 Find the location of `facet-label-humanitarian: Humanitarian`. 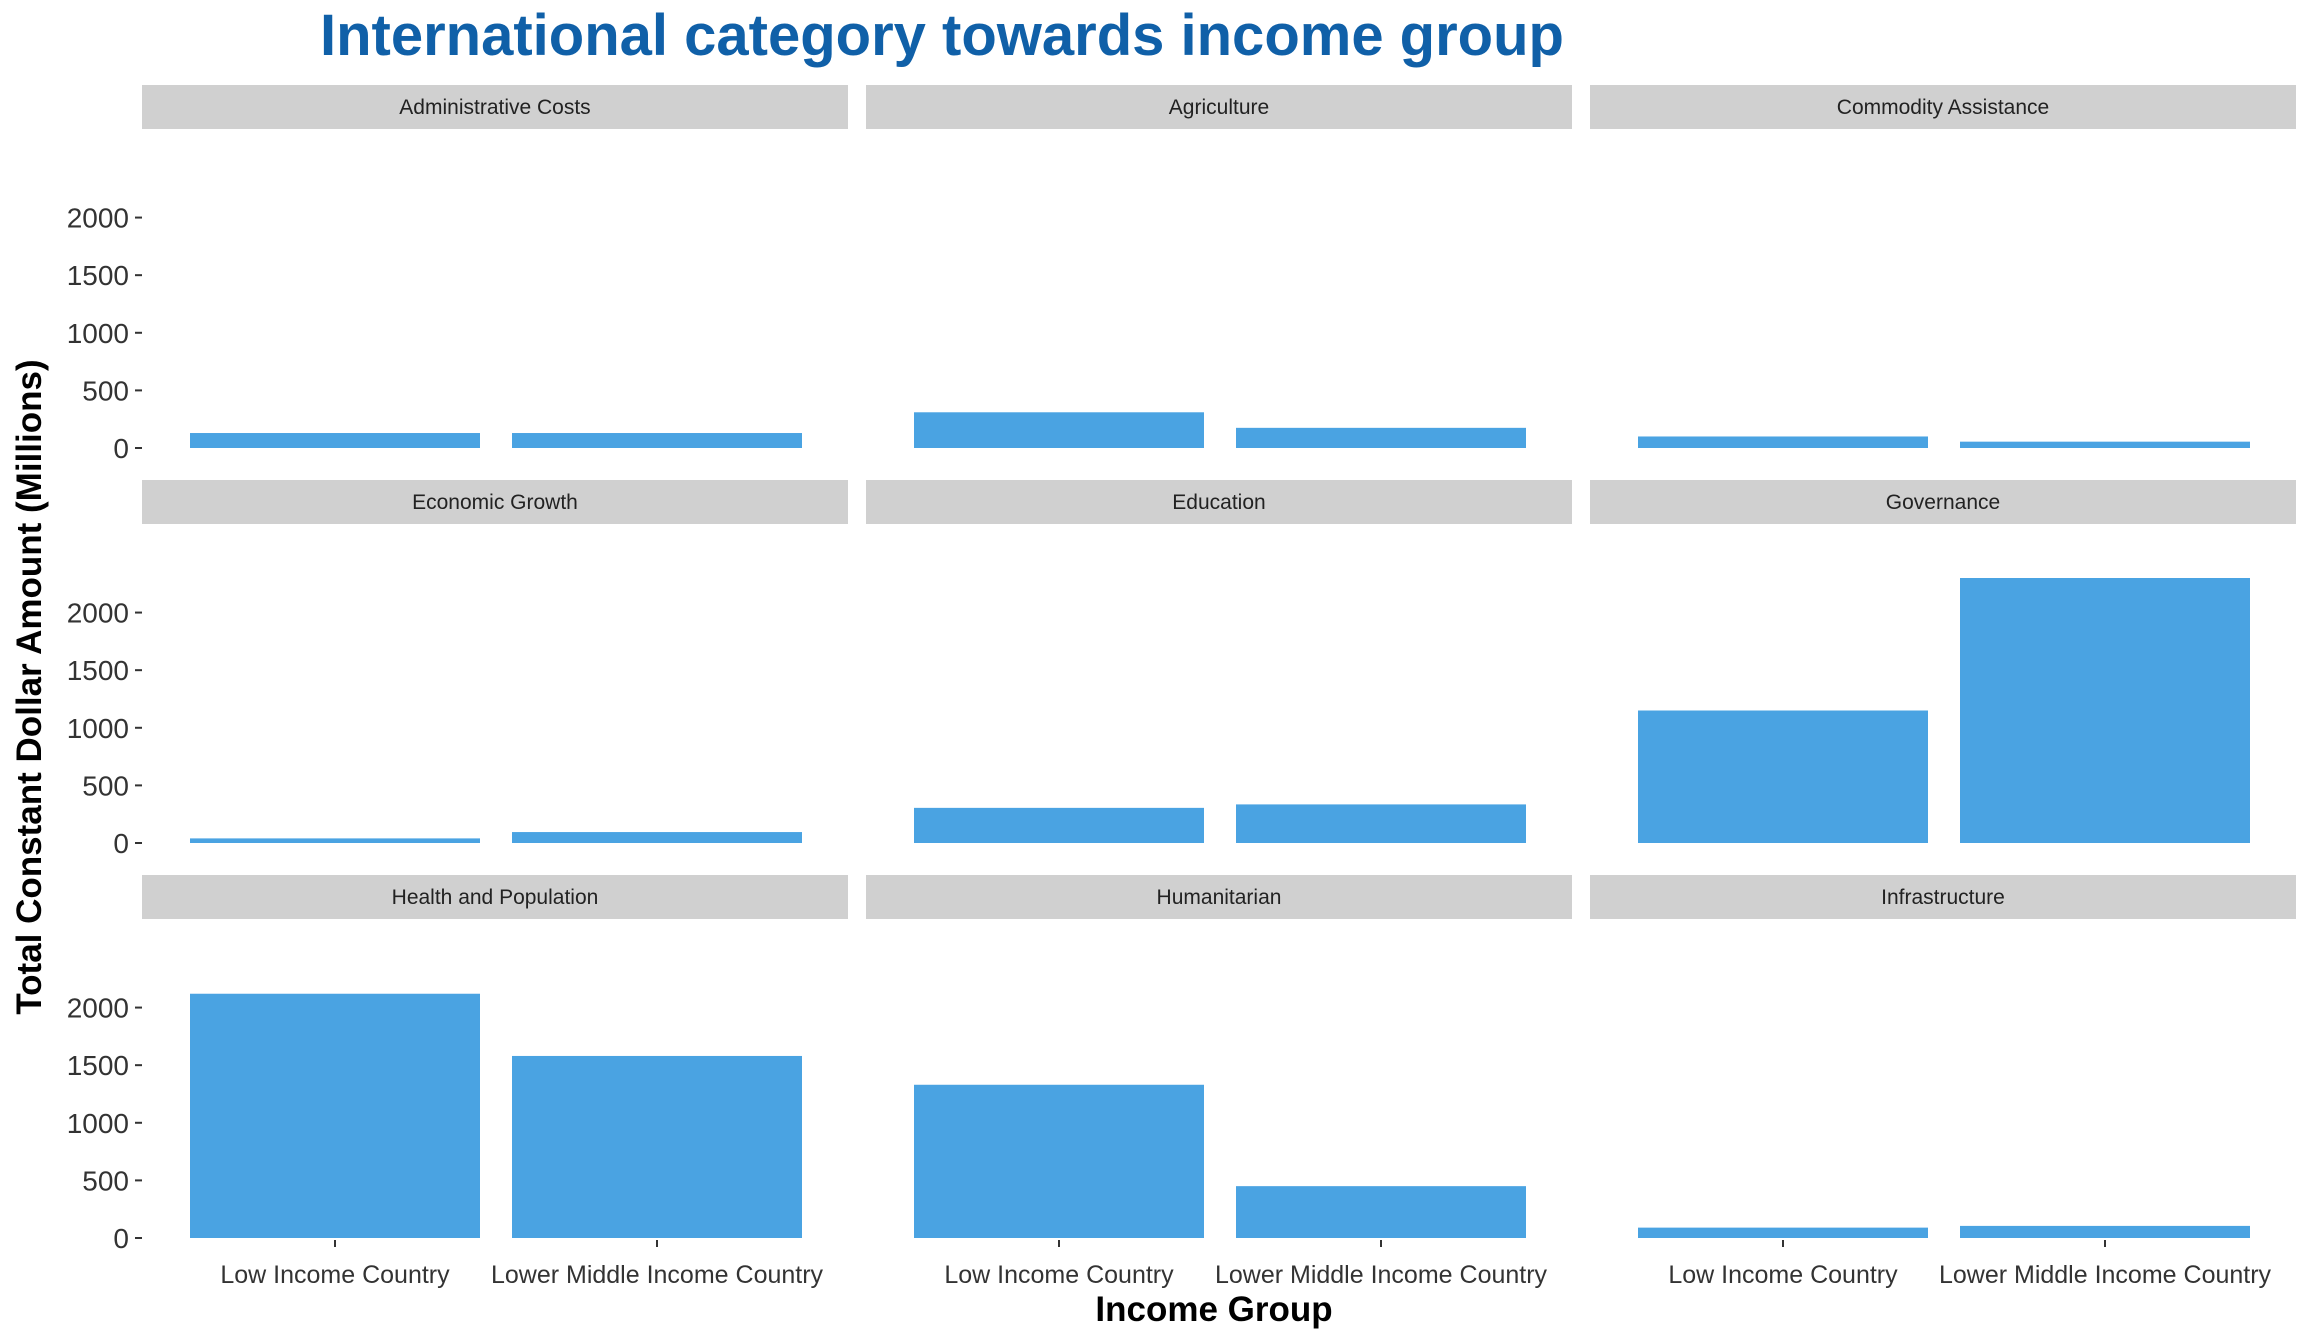

facet-label-humanitarian: Humanitarian is located at coordinates (1219, 897).